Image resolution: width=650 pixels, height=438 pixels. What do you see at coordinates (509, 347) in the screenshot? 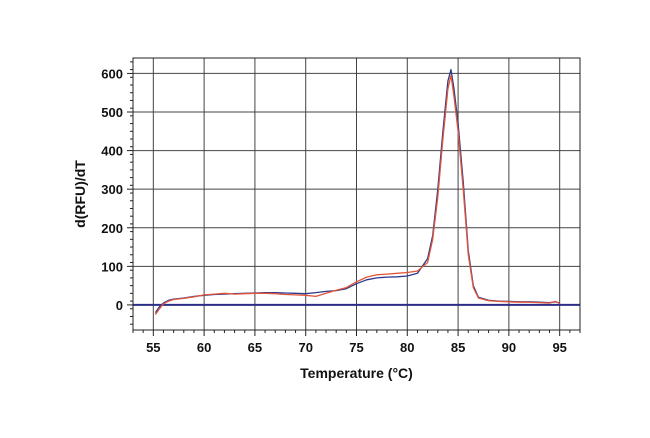
I see `x-tick-label: 90` at bounding box center [509, 347].